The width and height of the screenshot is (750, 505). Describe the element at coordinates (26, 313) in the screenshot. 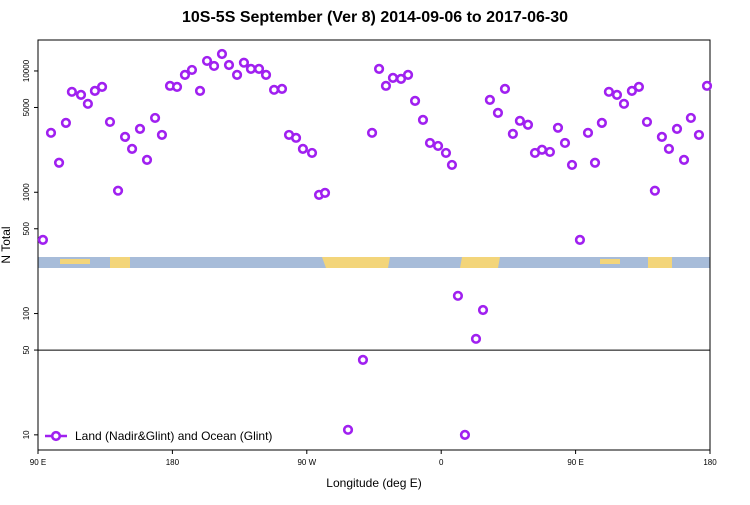

I see `y-tick-label: 100` at that location.